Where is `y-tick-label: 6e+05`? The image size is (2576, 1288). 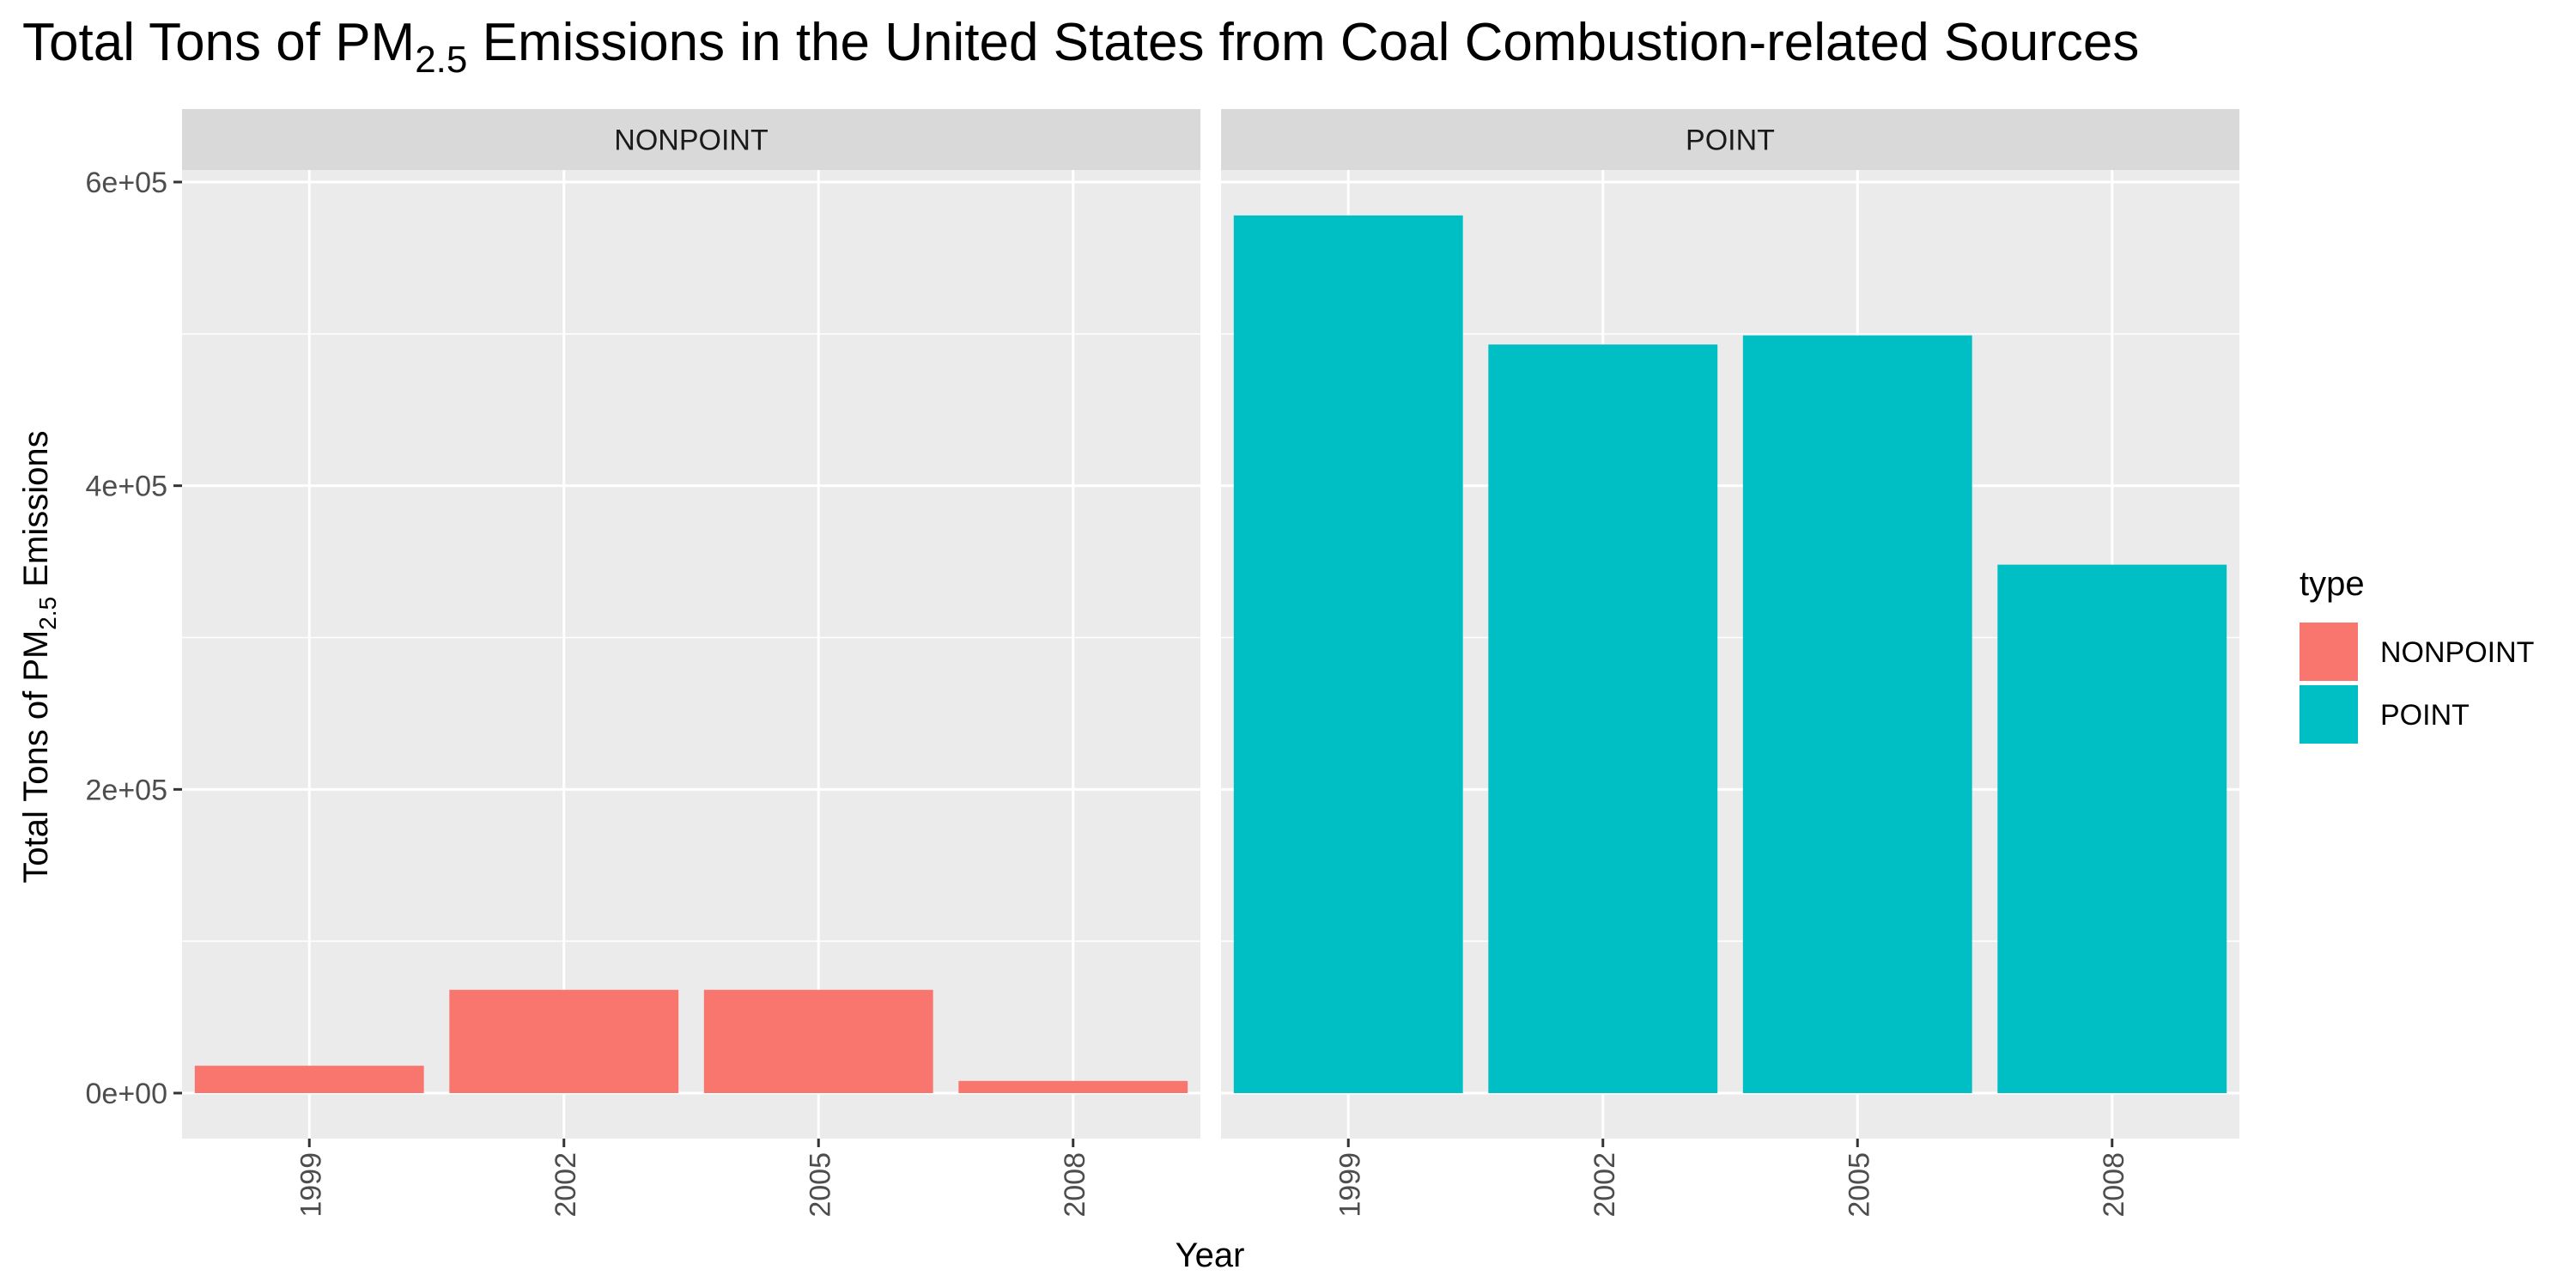
y-tick-label: 6e+05 is located at coordinates (127, 183).